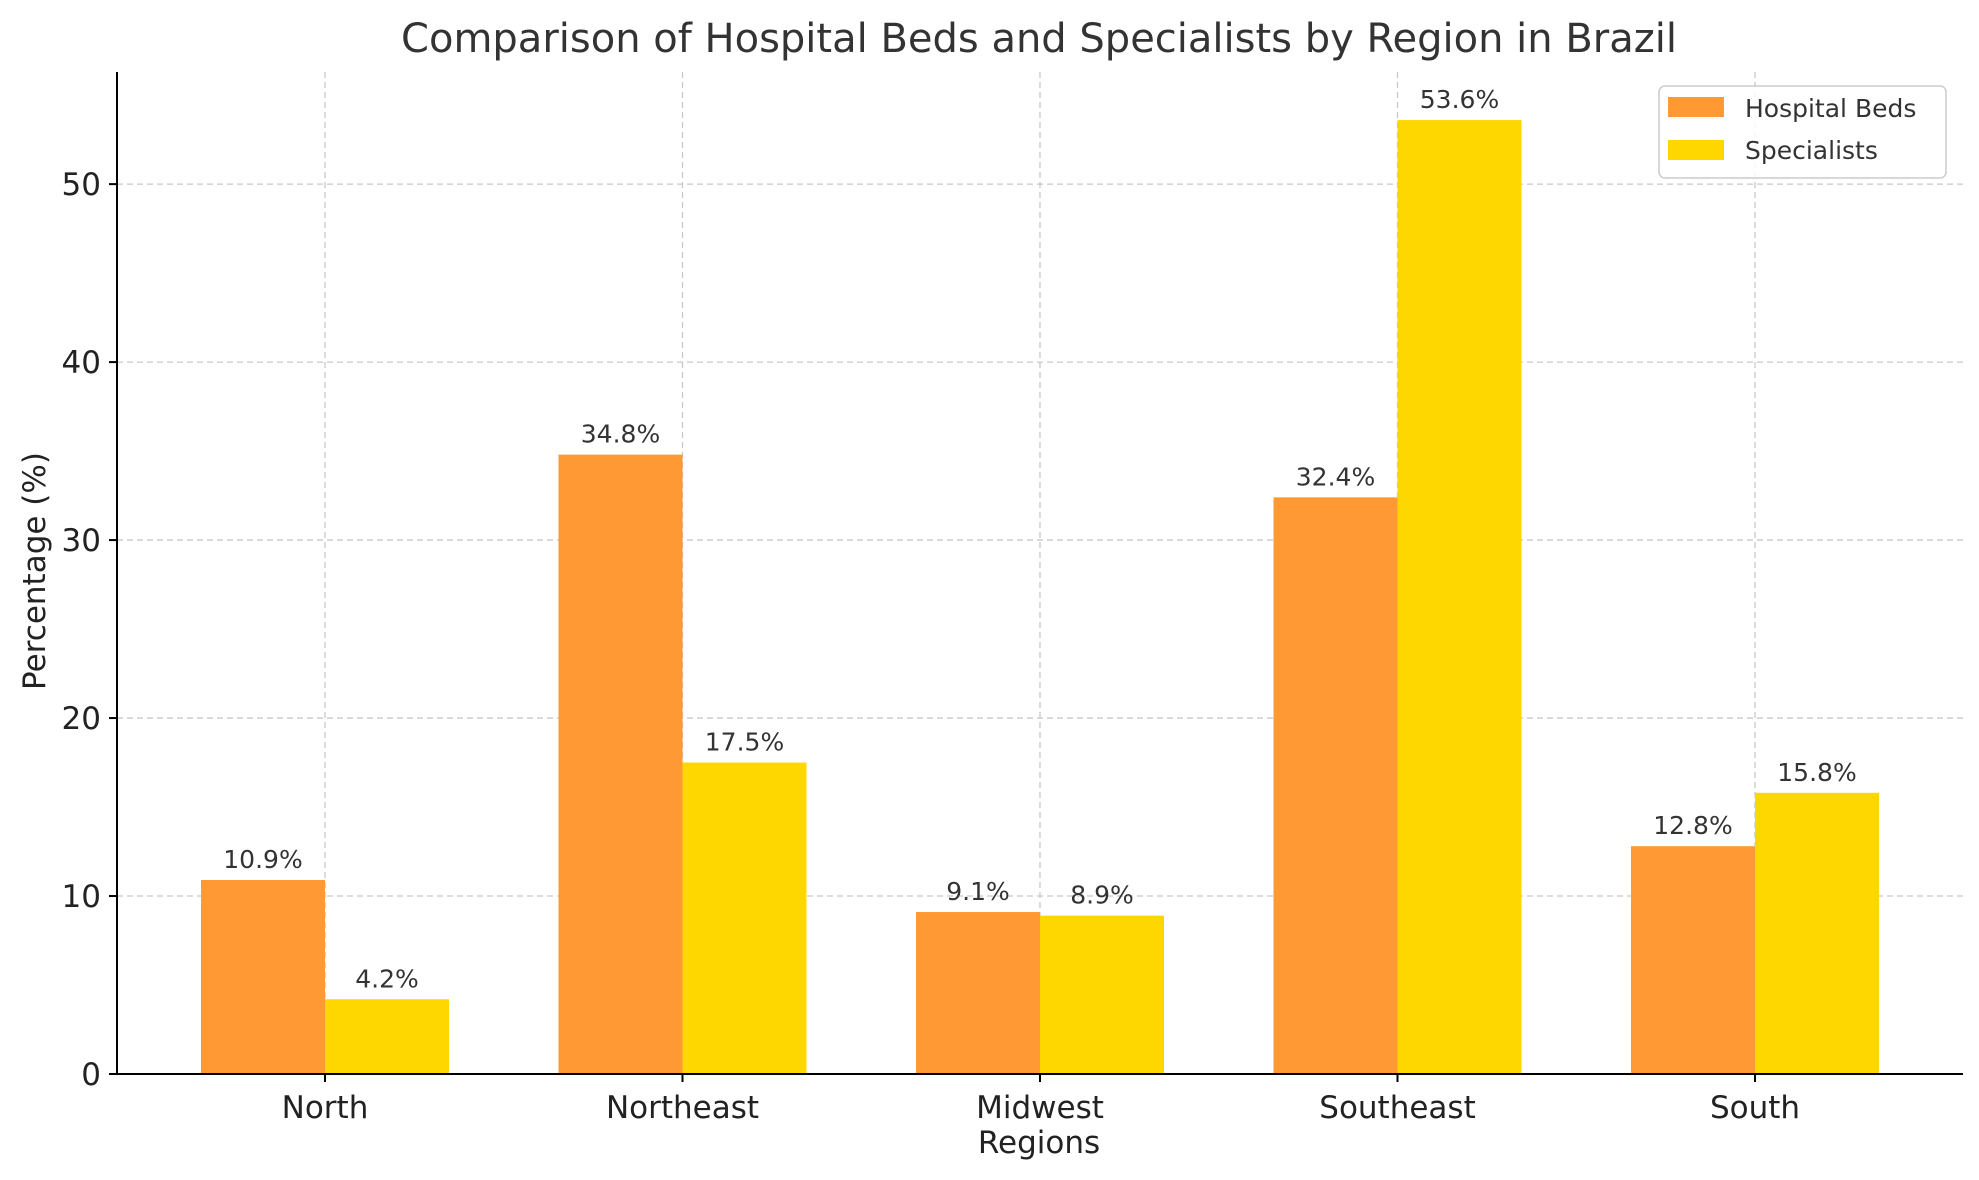  I want to click on legend: Hospital Beds Specialists, so click(1802, 132).